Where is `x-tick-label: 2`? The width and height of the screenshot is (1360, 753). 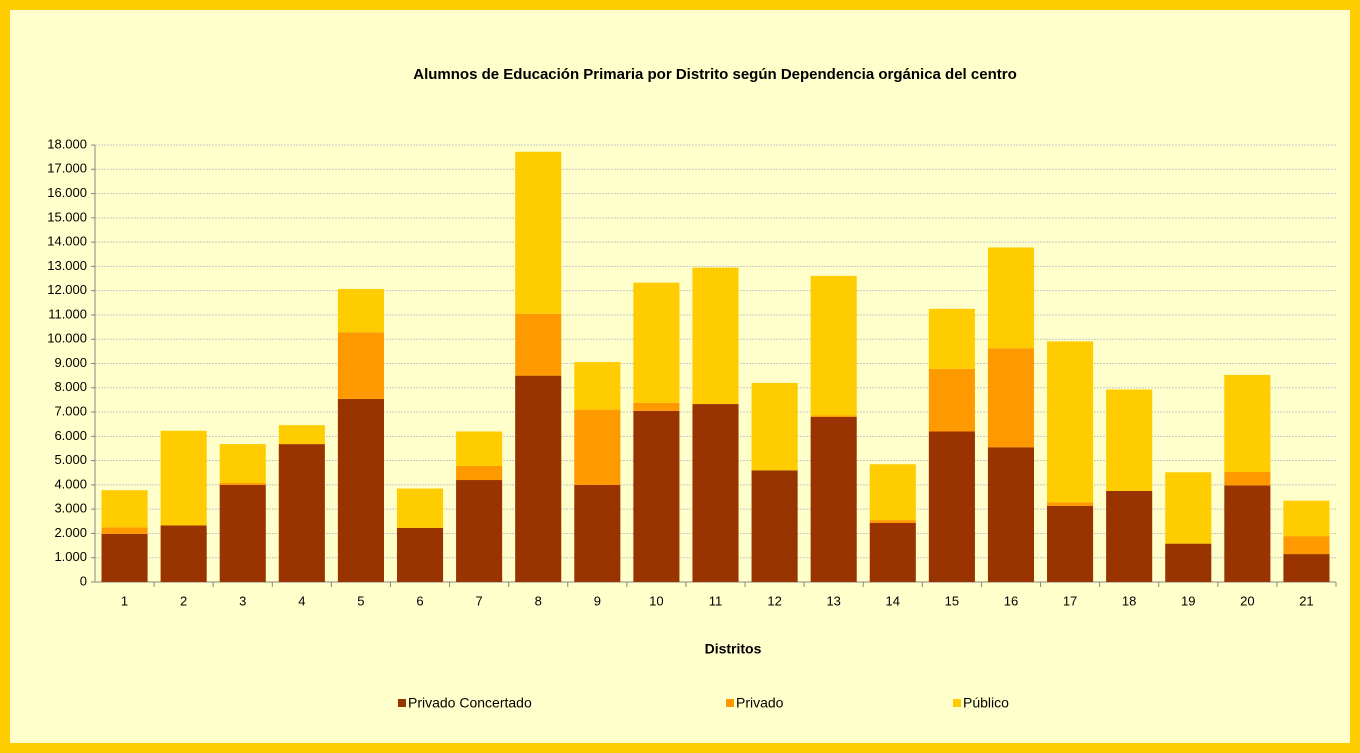 x-tick-label: 2 is located at coordinates (183, 600).